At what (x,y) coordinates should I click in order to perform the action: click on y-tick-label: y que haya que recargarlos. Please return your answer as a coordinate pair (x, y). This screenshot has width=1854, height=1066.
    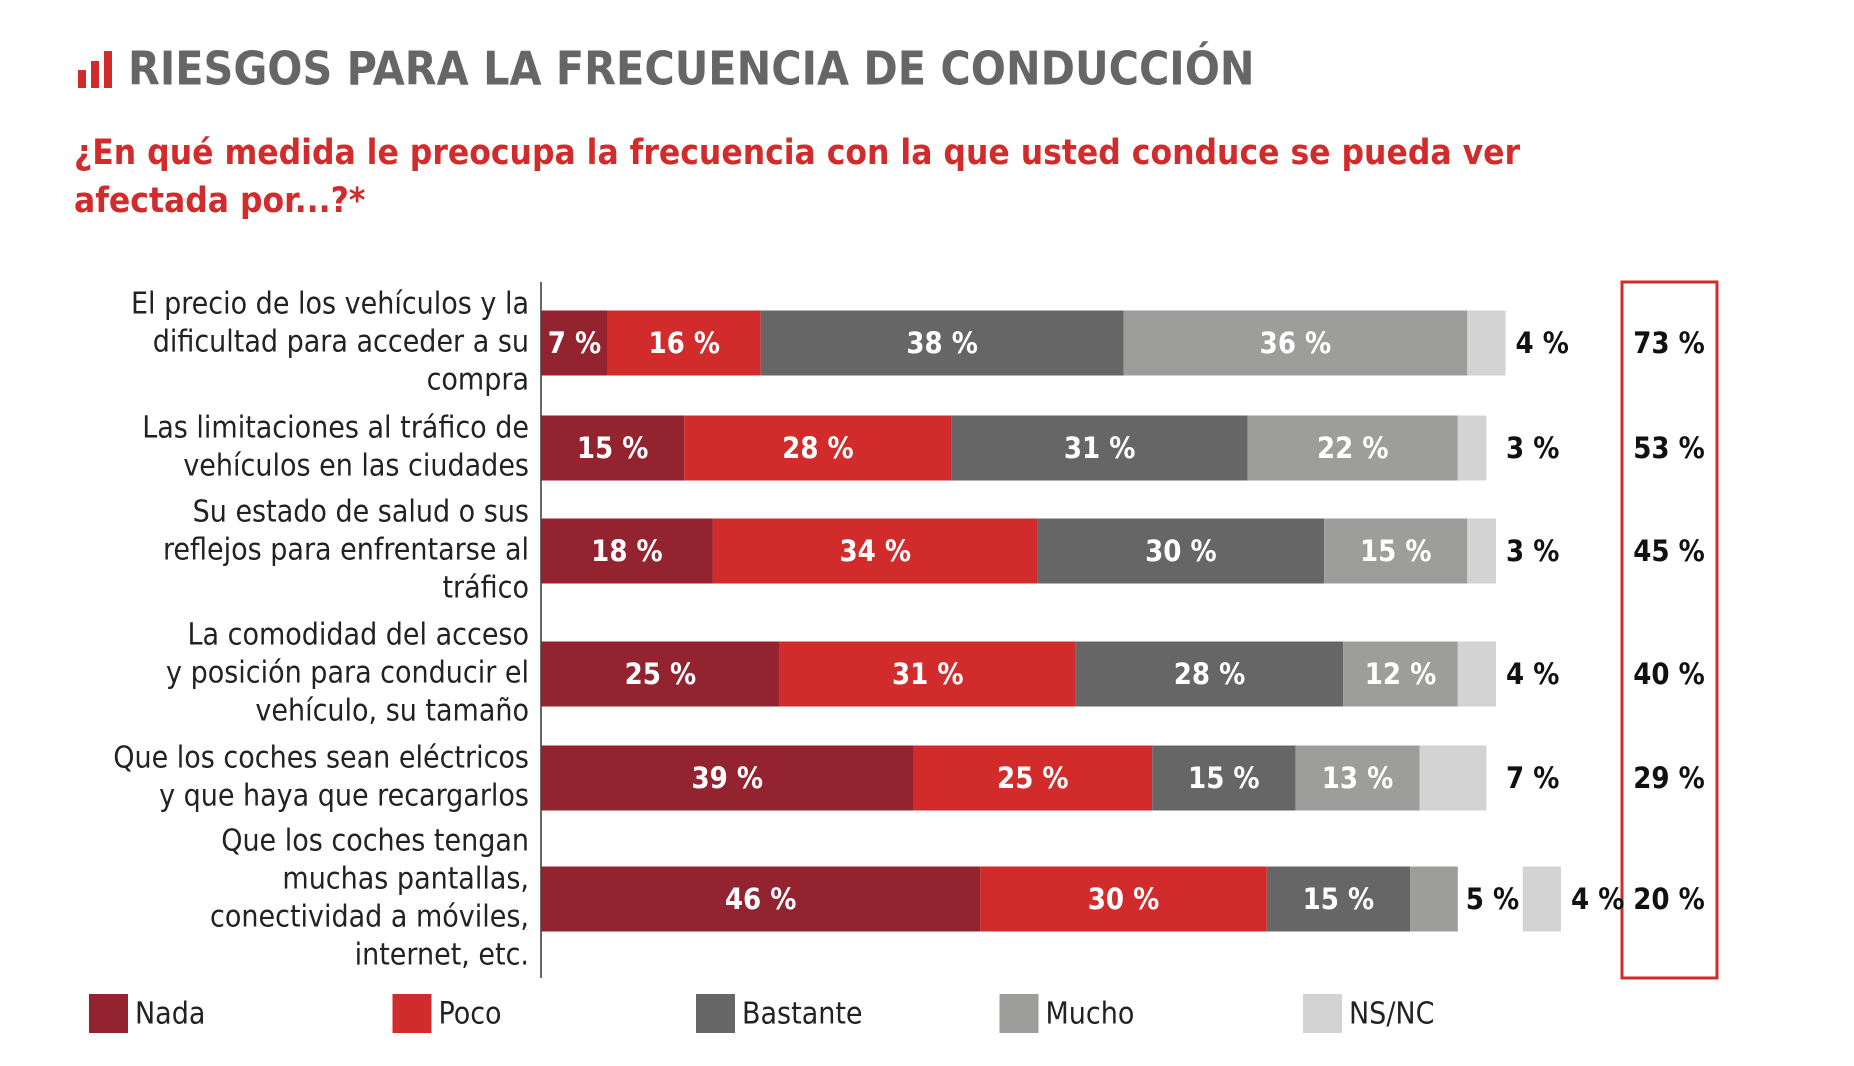
    Looking at the image, I should click on (344, 796).